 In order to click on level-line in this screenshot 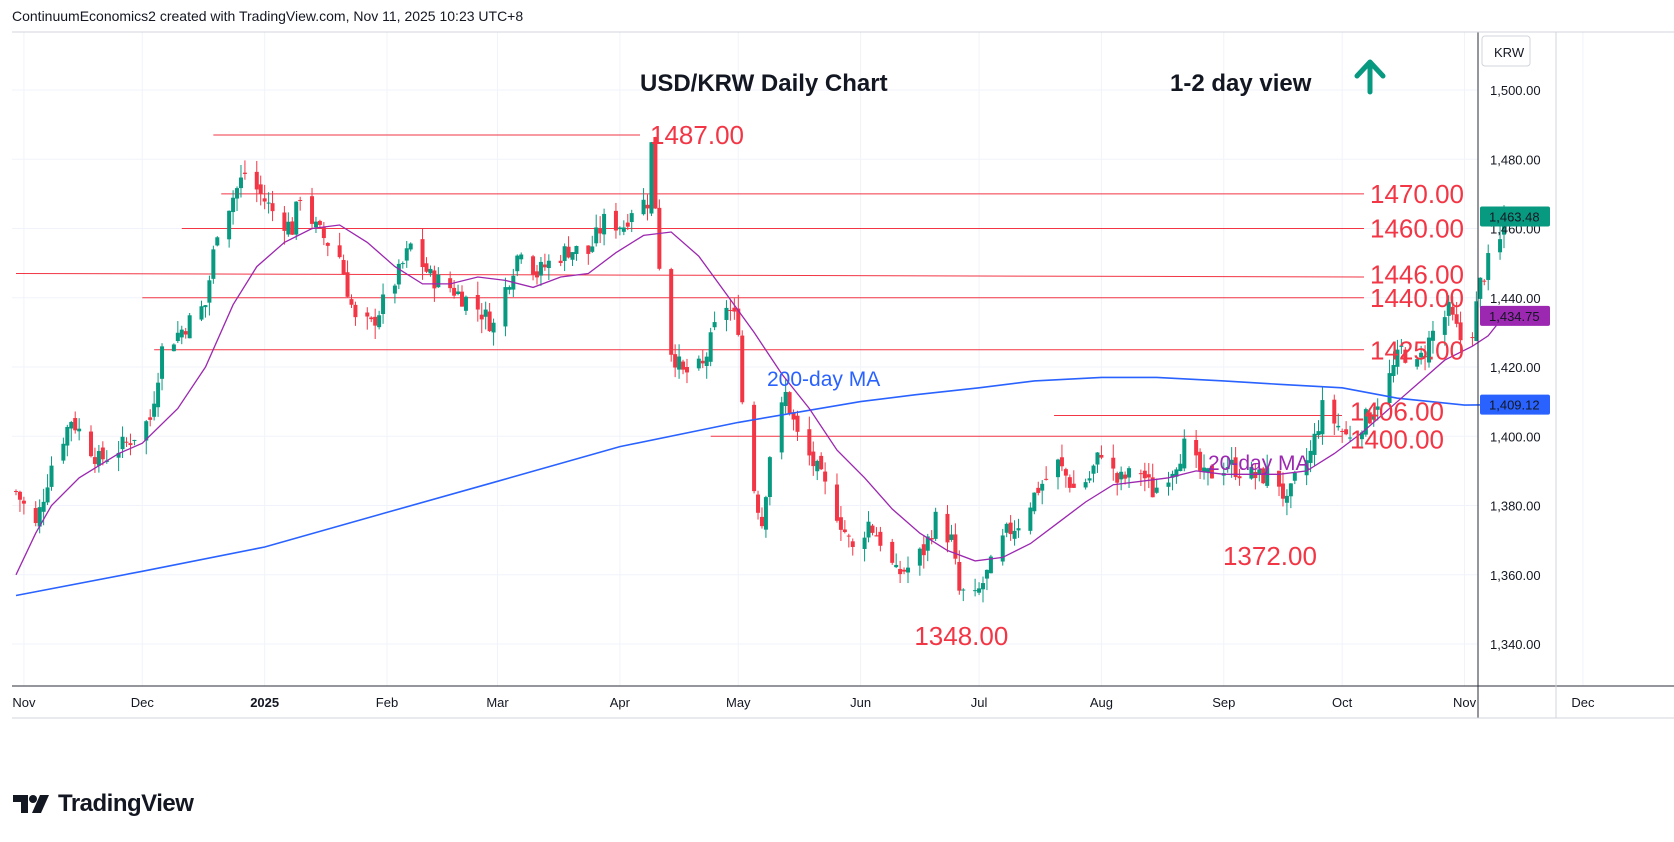, I will do `click(690, 275)`.